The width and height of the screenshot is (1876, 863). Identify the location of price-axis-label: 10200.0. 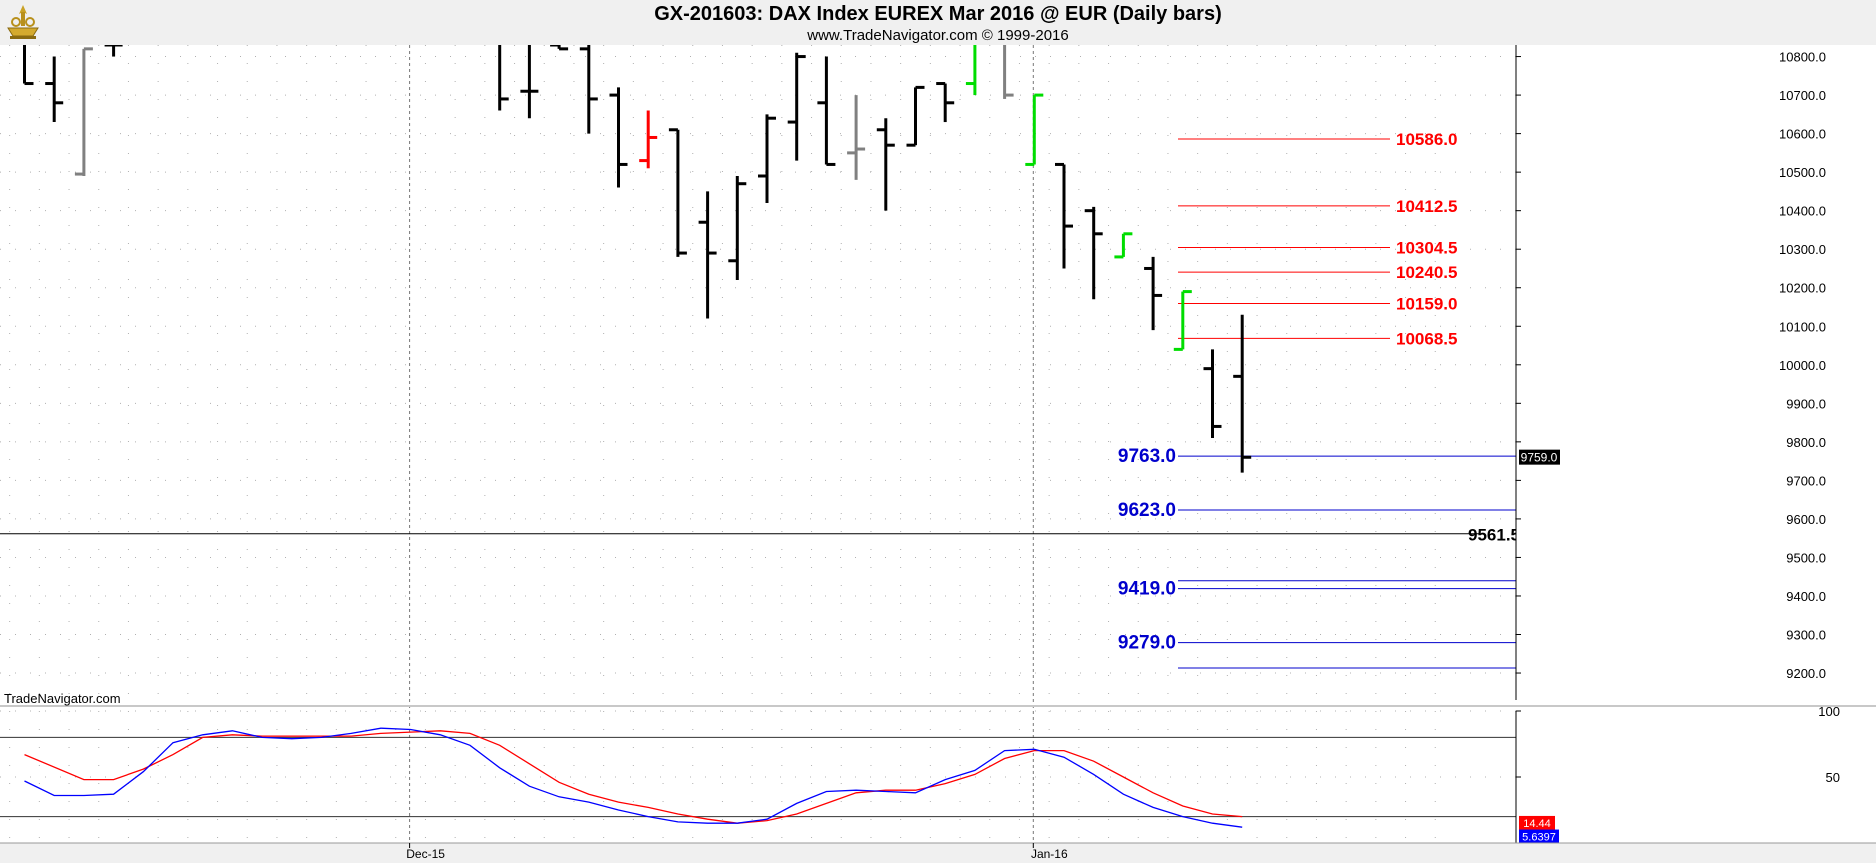
(1802, 288).